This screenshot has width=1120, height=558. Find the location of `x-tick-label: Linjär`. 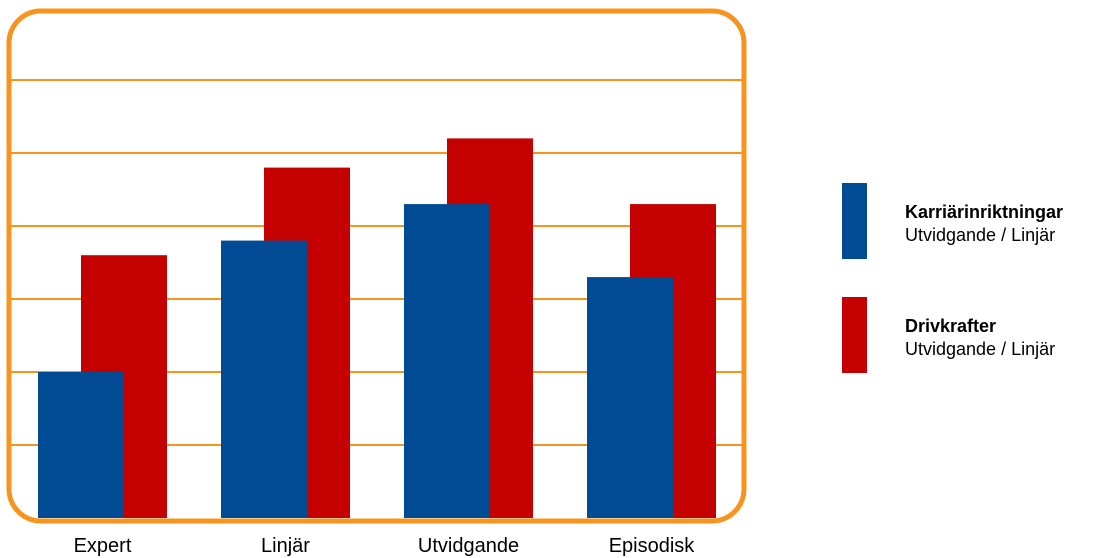

x-tick-label: Linjär is located at coordinates (285, 546).